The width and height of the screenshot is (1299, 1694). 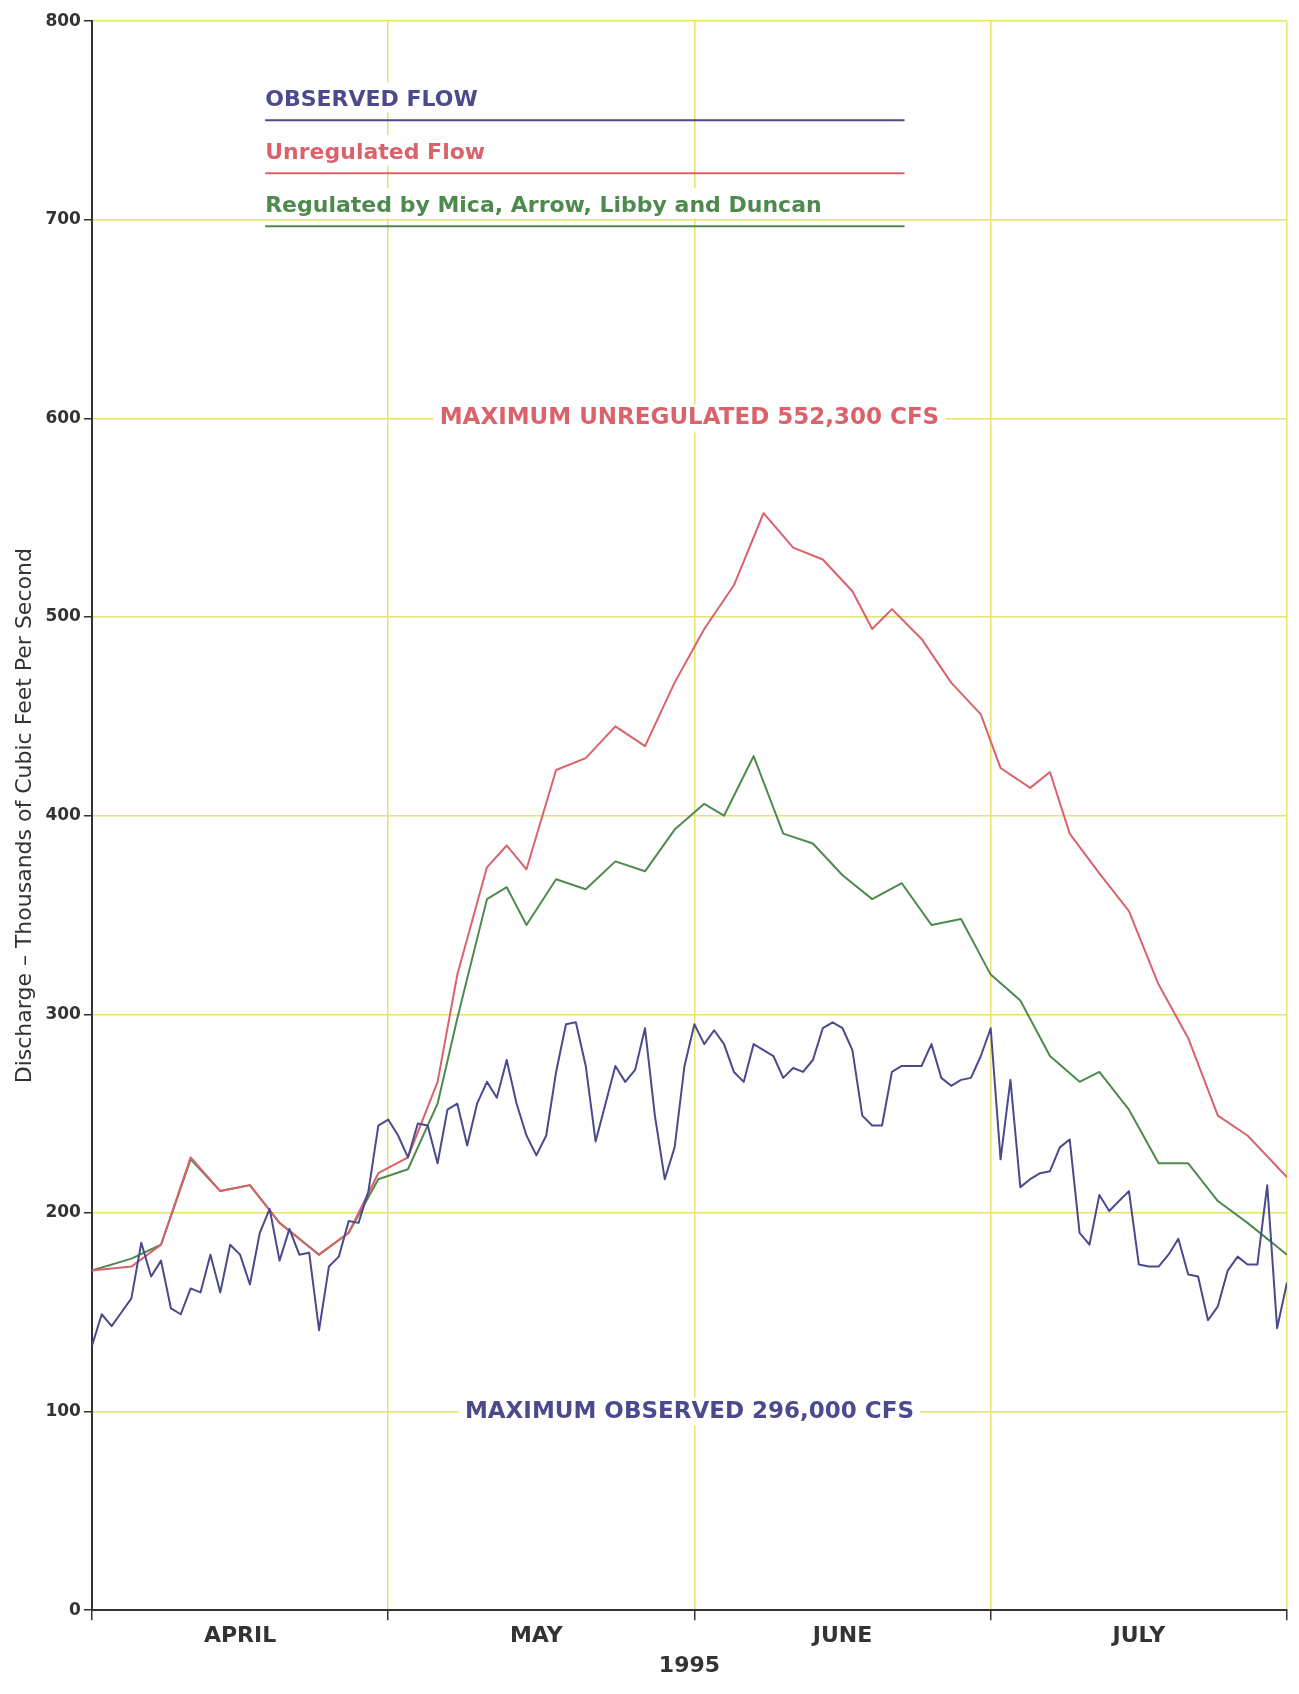 What do you see at coordinates (63, 19) in the screenshot?
I see `y-tick-label: 800` at bounding box center [63, 19].